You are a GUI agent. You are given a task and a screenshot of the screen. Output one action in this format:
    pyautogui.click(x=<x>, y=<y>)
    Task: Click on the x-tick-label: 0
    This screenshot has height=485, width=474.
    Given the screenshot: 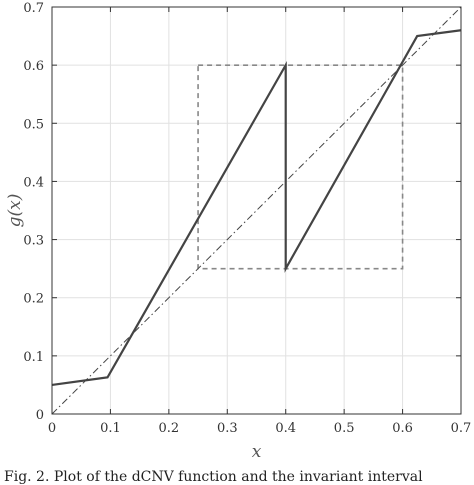 What is the action you would take?
    pyautogui.click(x=52, y=428)
    